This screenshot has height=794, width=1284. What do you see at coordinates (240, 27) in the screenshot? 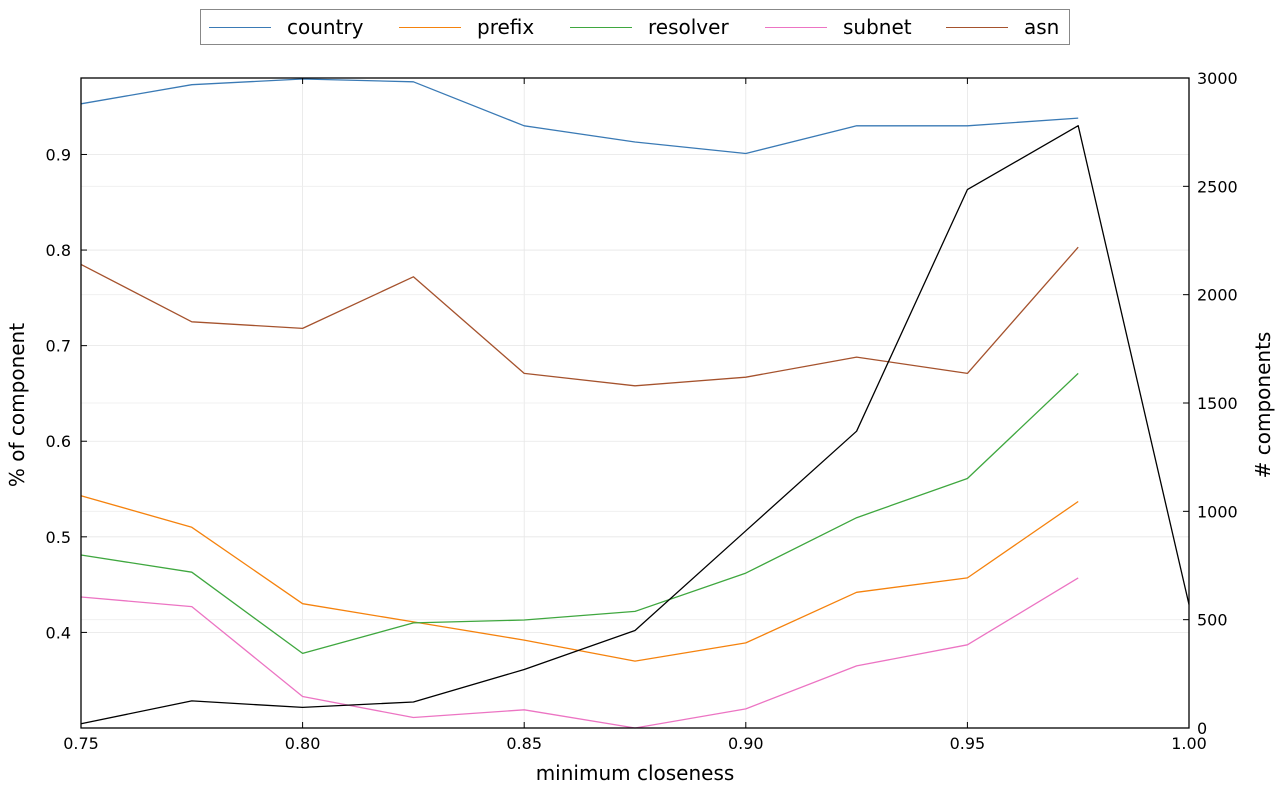
I see `legend-swatch-country` at bounding box center [240, 27].